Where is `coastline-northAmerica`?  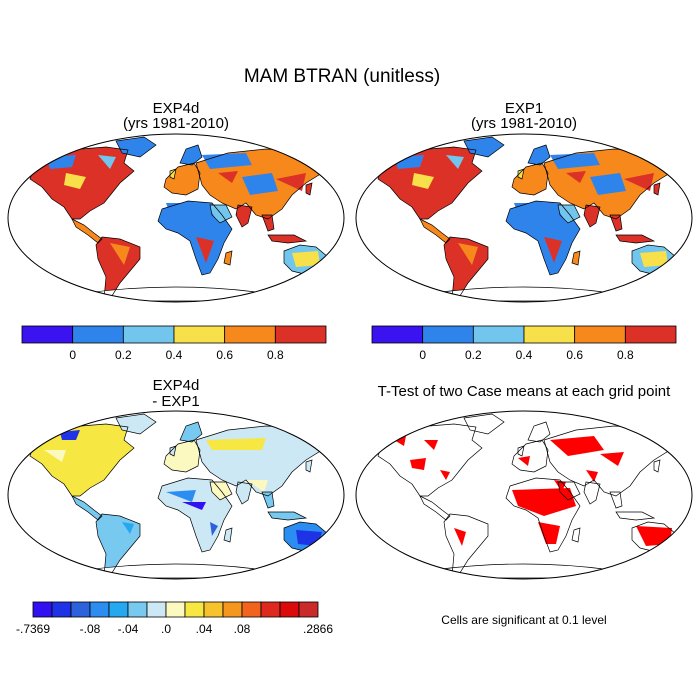 coastline-northAmerica is located at coordinates (430, 460).